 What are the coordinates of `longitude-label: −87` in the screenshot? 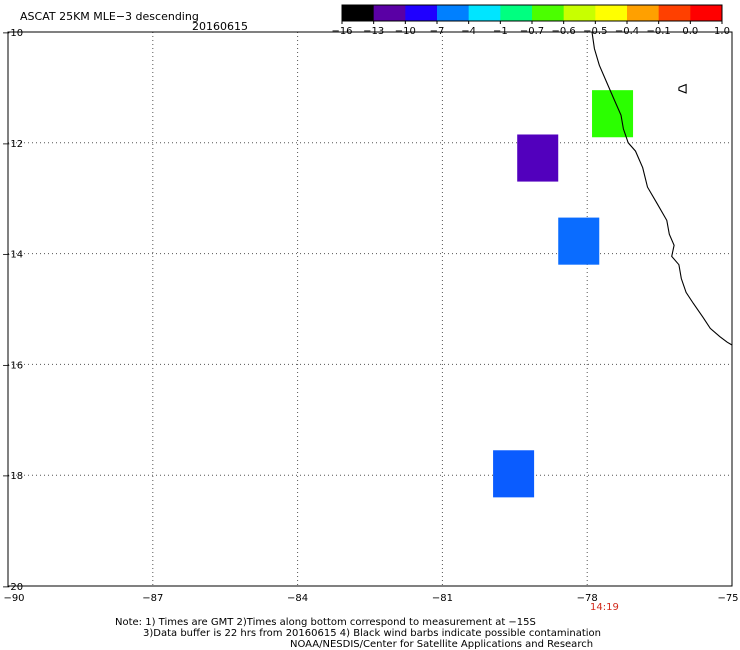 It's located at (152, 598).